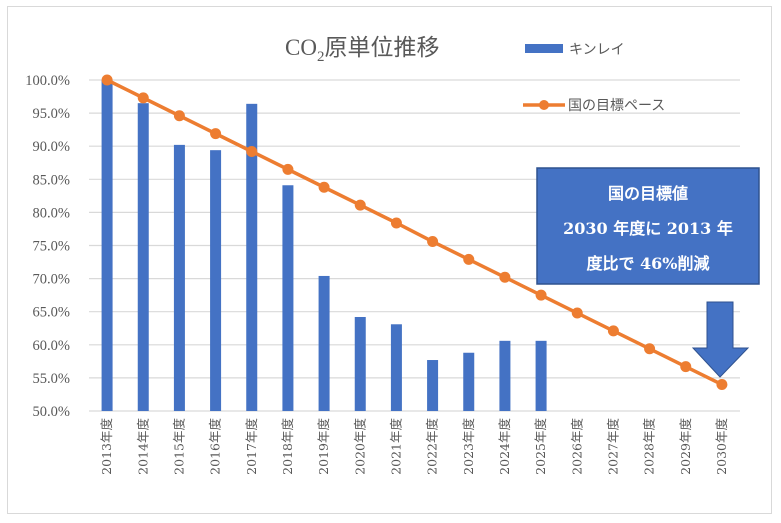  What do you see at coordinates (722, 385) in the screenshot?
I see `target-point-2030年度` at bounding box center [722, 385].